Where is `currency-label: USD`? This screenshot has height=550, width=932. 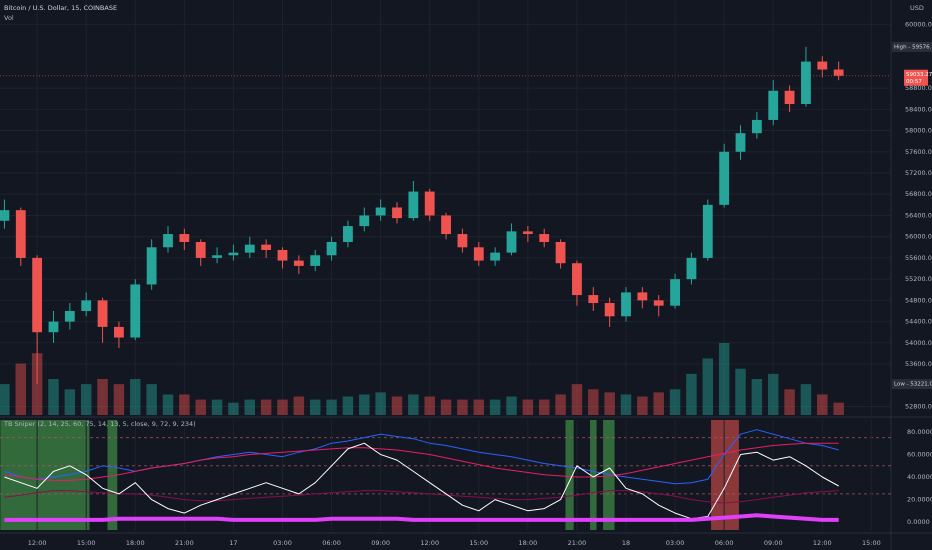 currency-label: USD is located at coordinates (917, 8).